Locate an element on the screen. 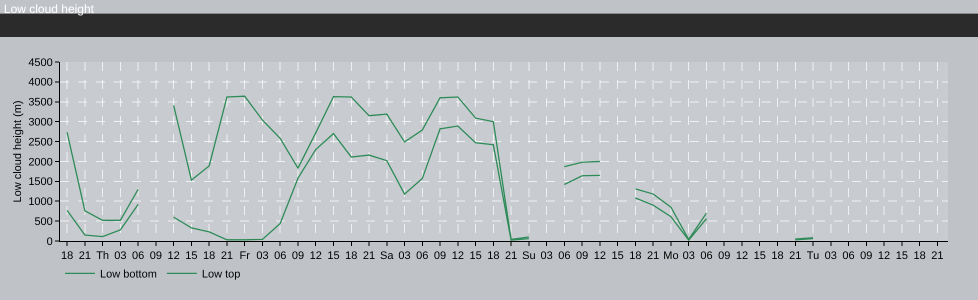 The width and height of the screenshot is (978, 300). y-tick-label: 2500 is located at coordinates (40, 142).